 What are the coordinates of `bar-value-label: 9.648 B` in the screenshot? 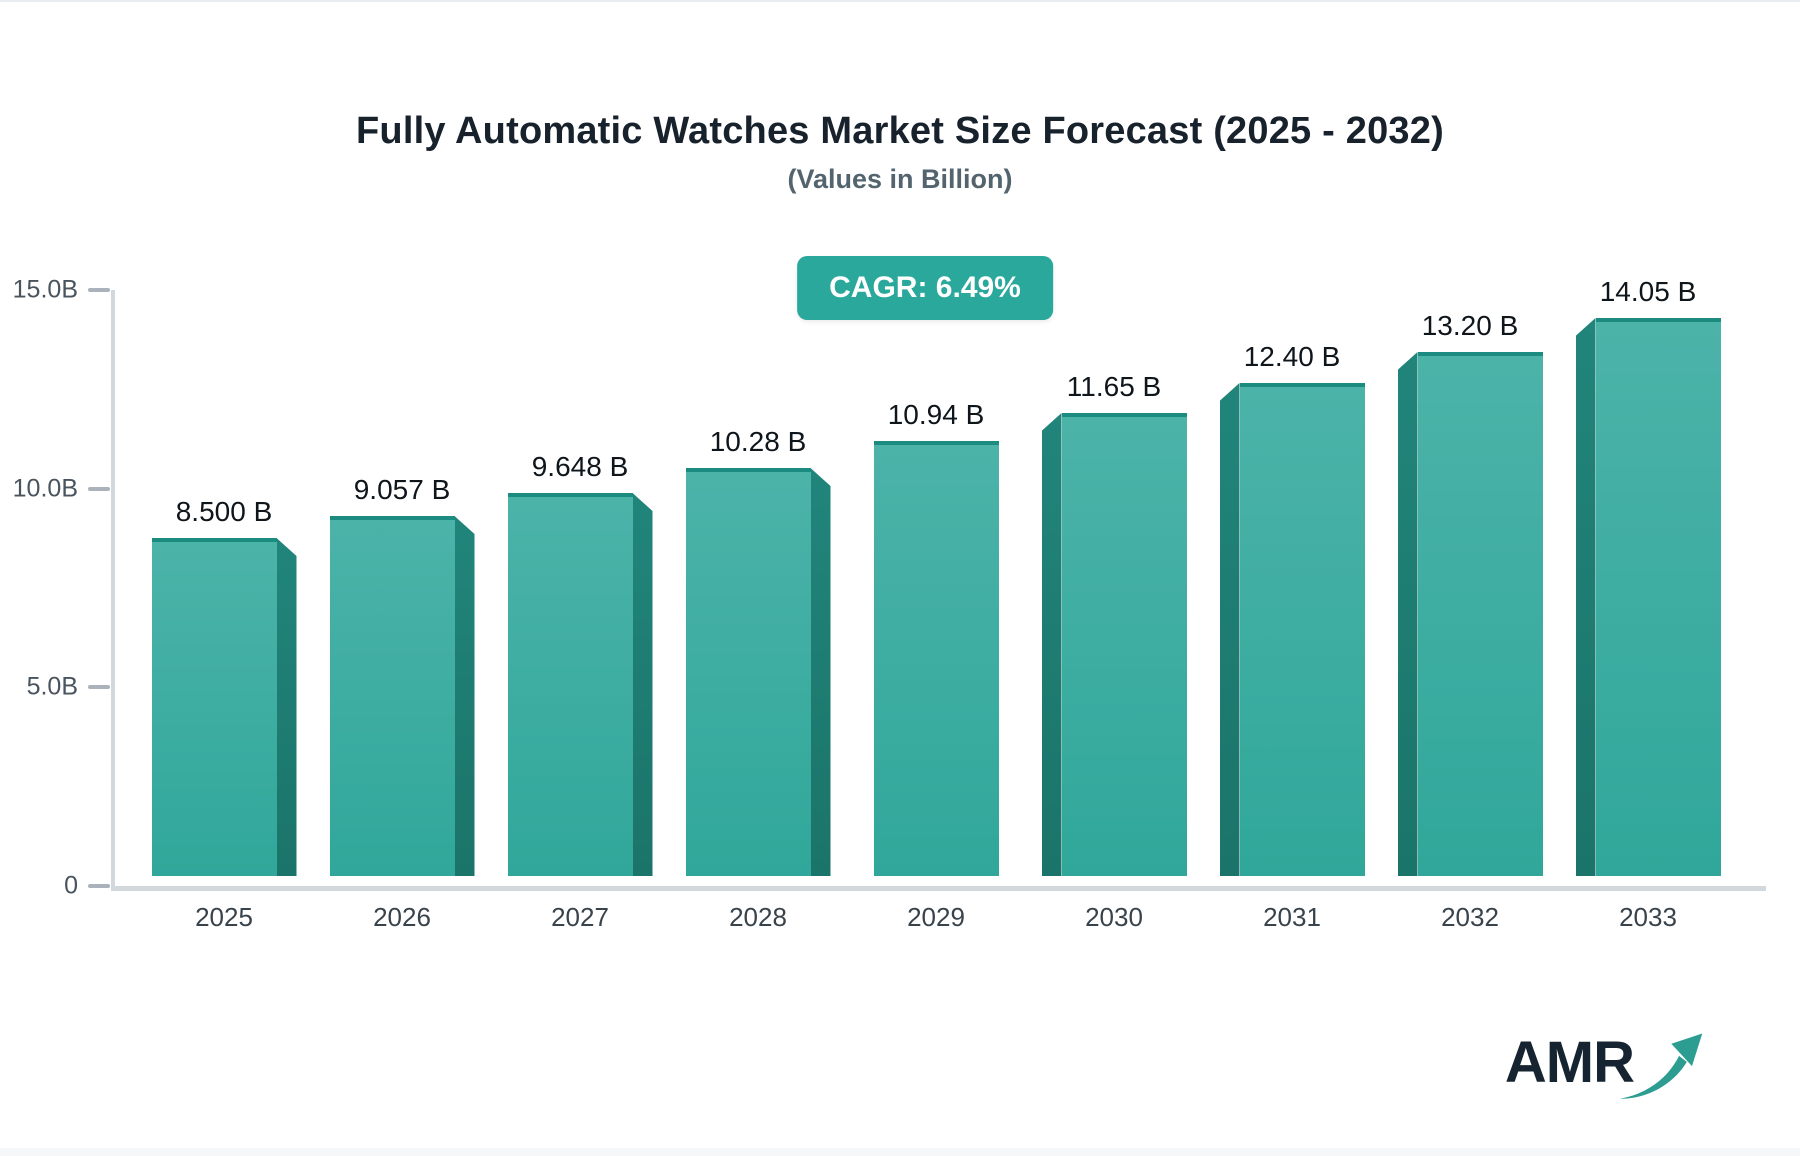 It's located at (580, 466).